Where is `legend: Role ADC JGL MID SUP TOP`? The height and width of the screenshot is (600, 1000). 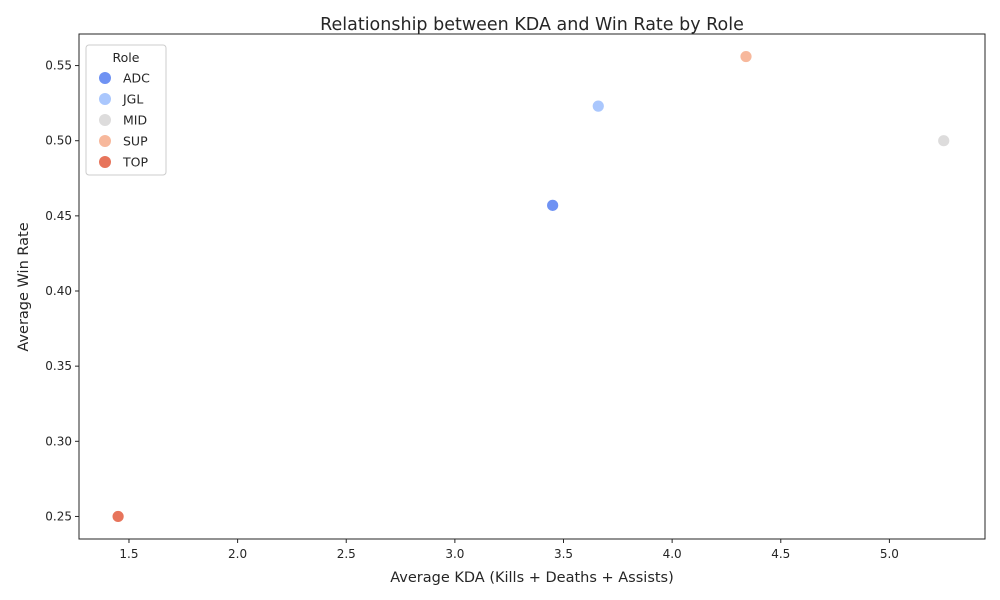
legend: Role ADC JGL MID SUP TOP is located at coordinates (126, 110).